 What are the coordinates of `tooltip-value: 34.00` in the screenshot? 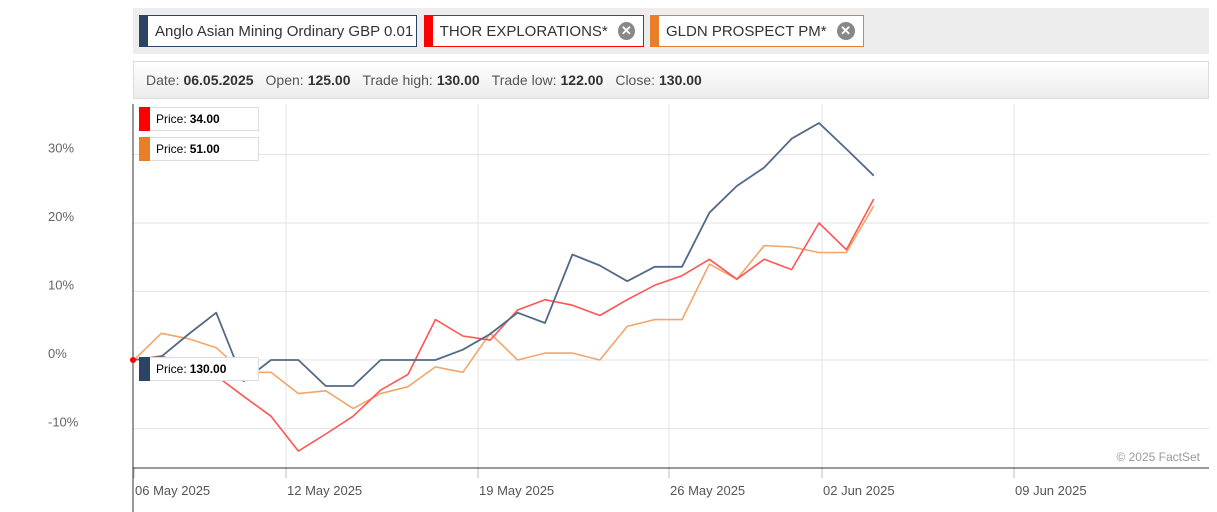 It's located at (204, 119).